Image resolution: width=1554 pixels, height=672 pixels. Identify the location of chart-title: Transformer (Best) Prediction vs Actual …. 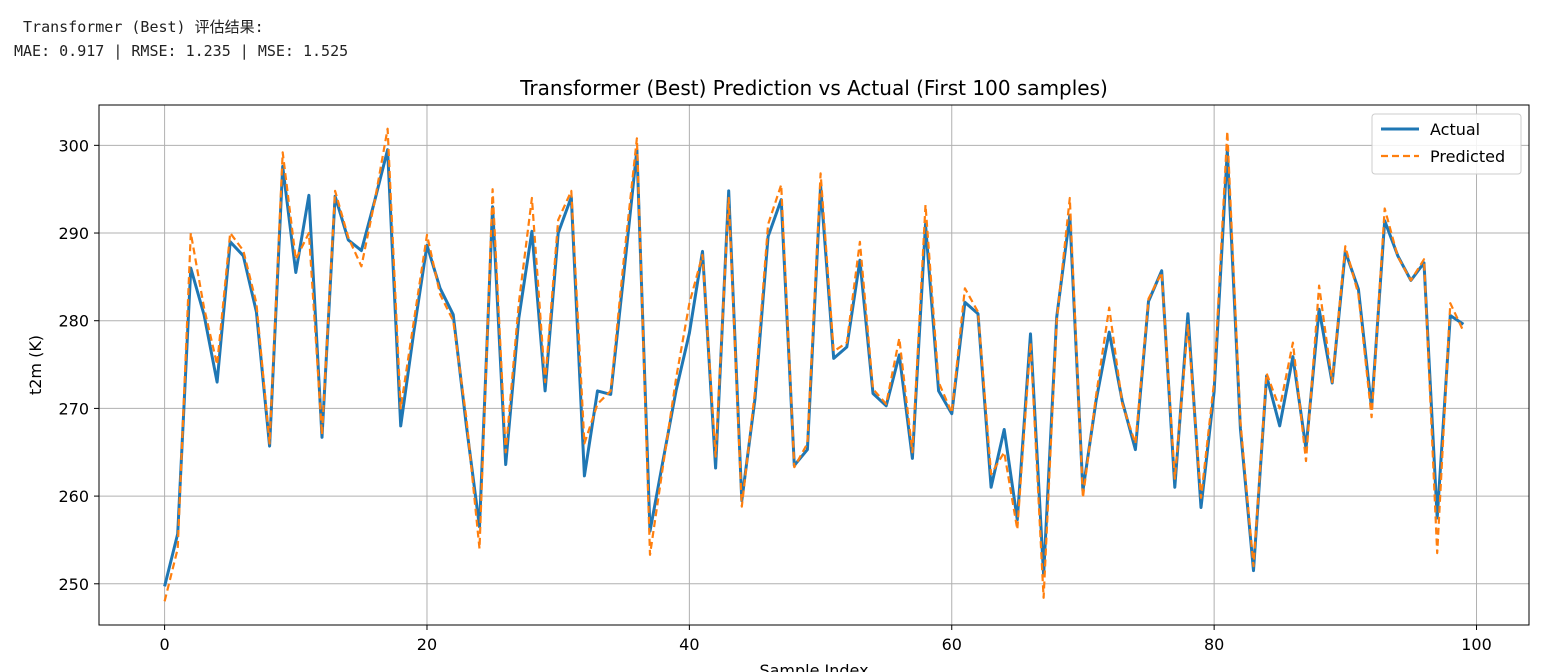
(813, 88).